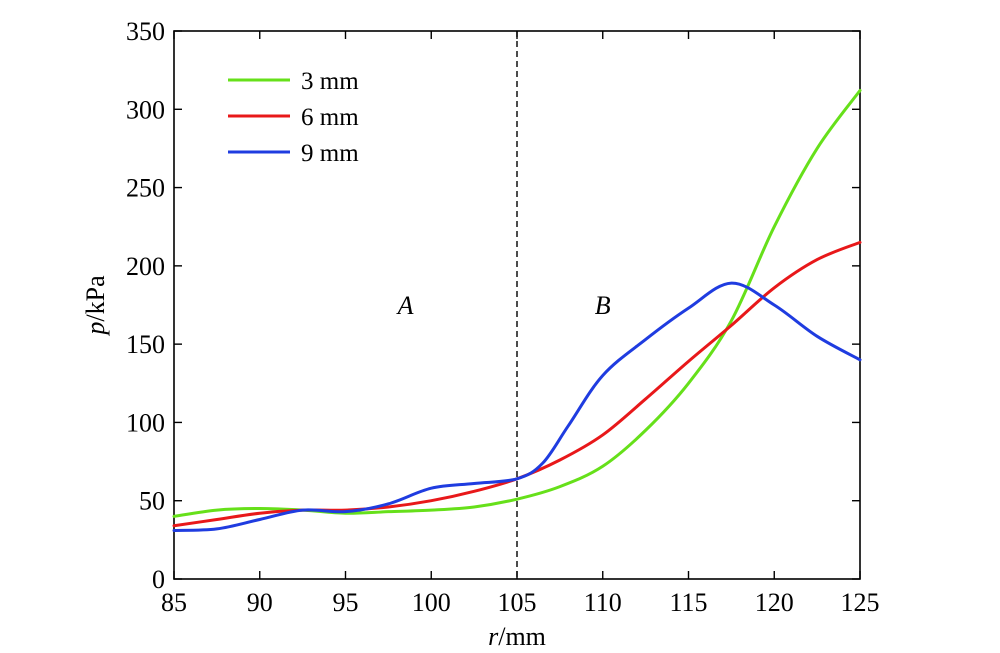 This screenshot has width=1000, height=653. What do you see at coordinates (346, 602) in the screenshot?
I see `x-tick-label: 95` at bounding box center [346, 602].